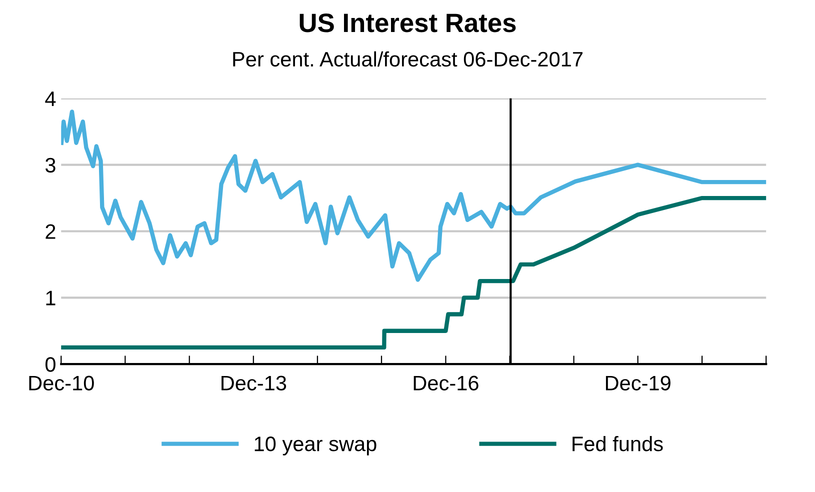  Describe the element at coordinates (408, 23) in the screenshot. I see `chart-title: US Interest Rates` at that location.